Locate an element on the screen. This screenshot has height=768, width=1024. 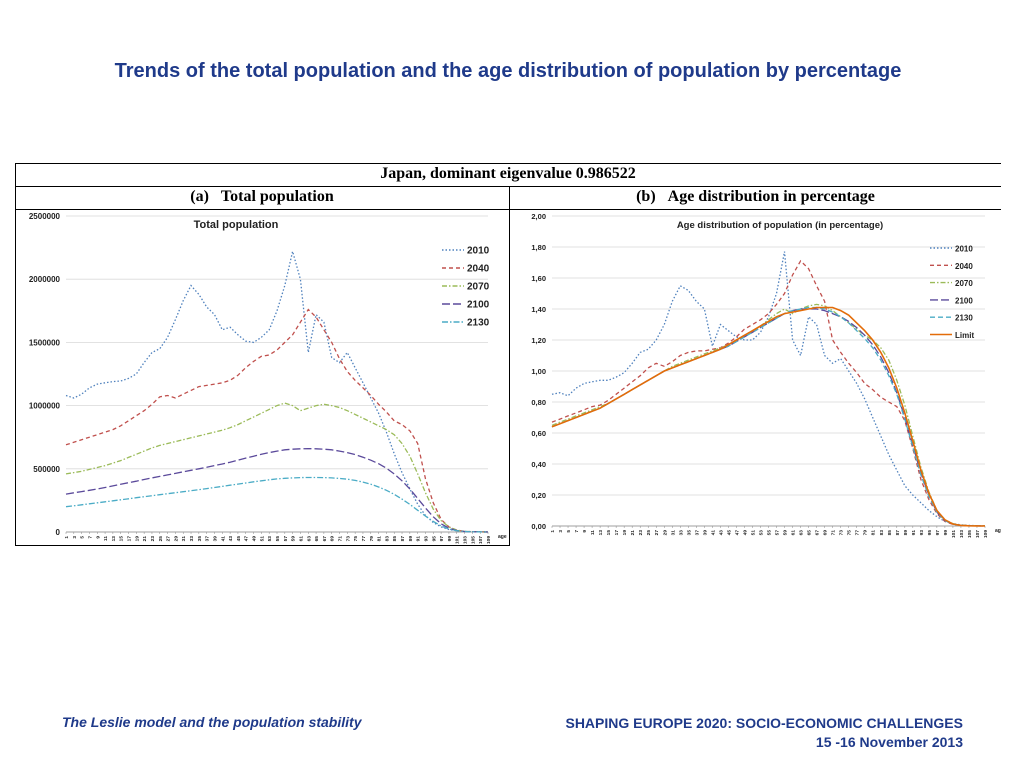
y-tick-label: 2500000 is located at coordinates (45, 216).